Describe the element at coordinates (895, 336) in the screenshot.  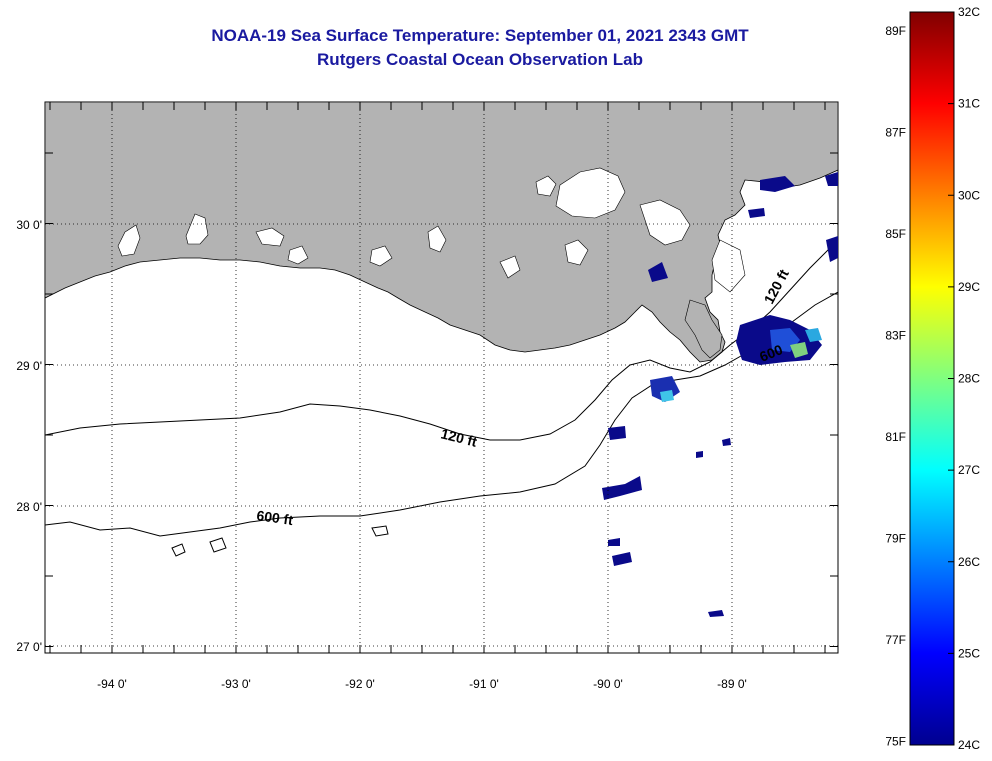
I see `colorbar-fahrenheit-label: 83F` at that location.